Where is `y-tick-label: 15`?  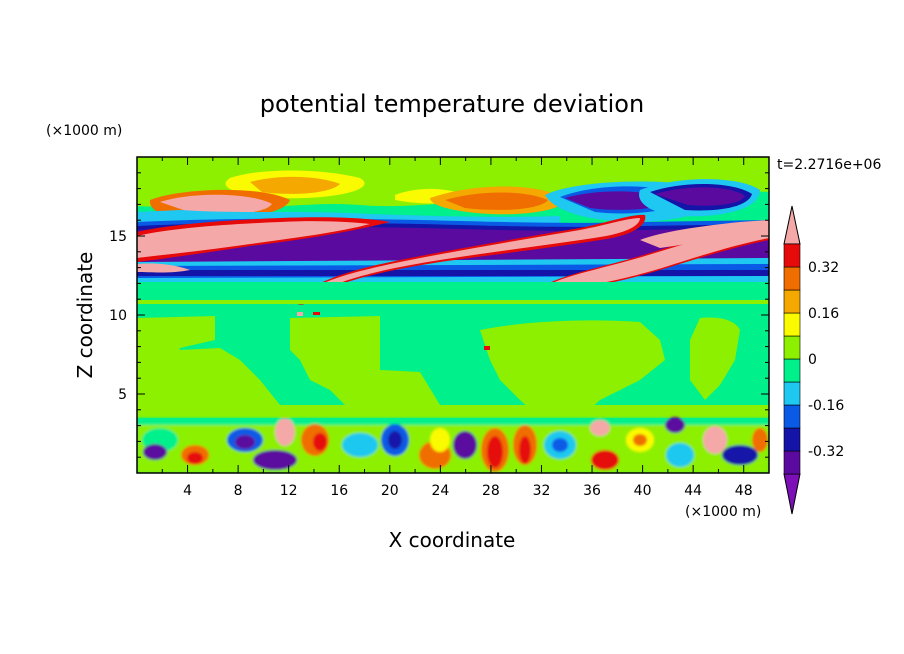 y-tick-label: 15 is located at coordinates (118, 237).